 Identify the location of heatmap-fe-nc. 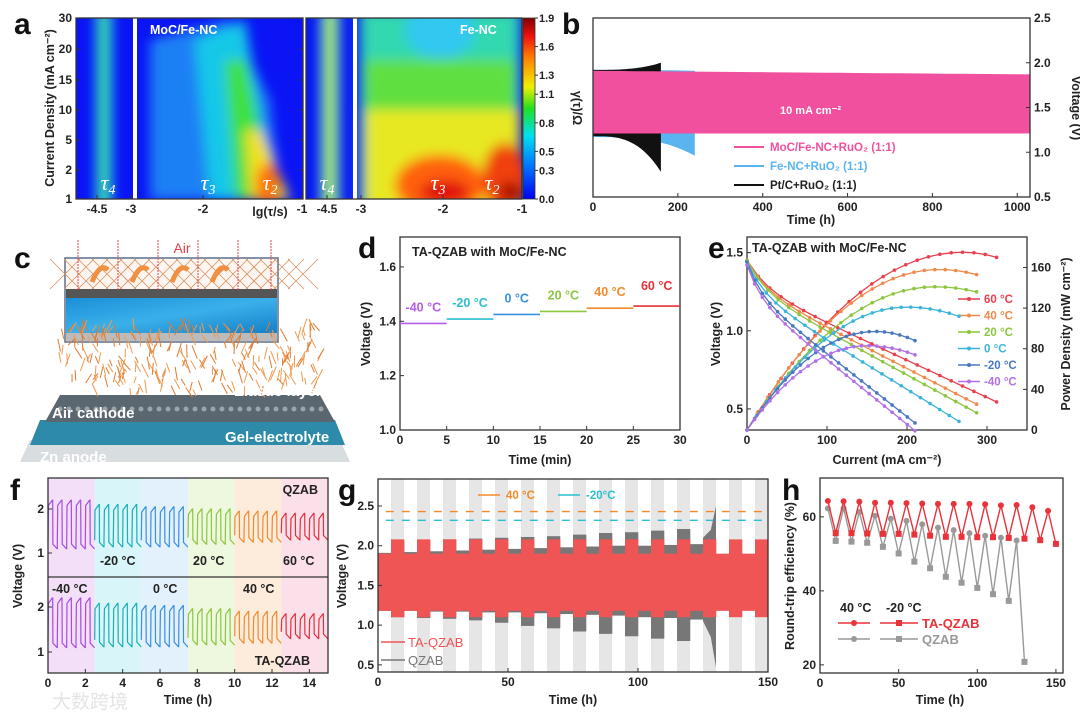
(414, 108).